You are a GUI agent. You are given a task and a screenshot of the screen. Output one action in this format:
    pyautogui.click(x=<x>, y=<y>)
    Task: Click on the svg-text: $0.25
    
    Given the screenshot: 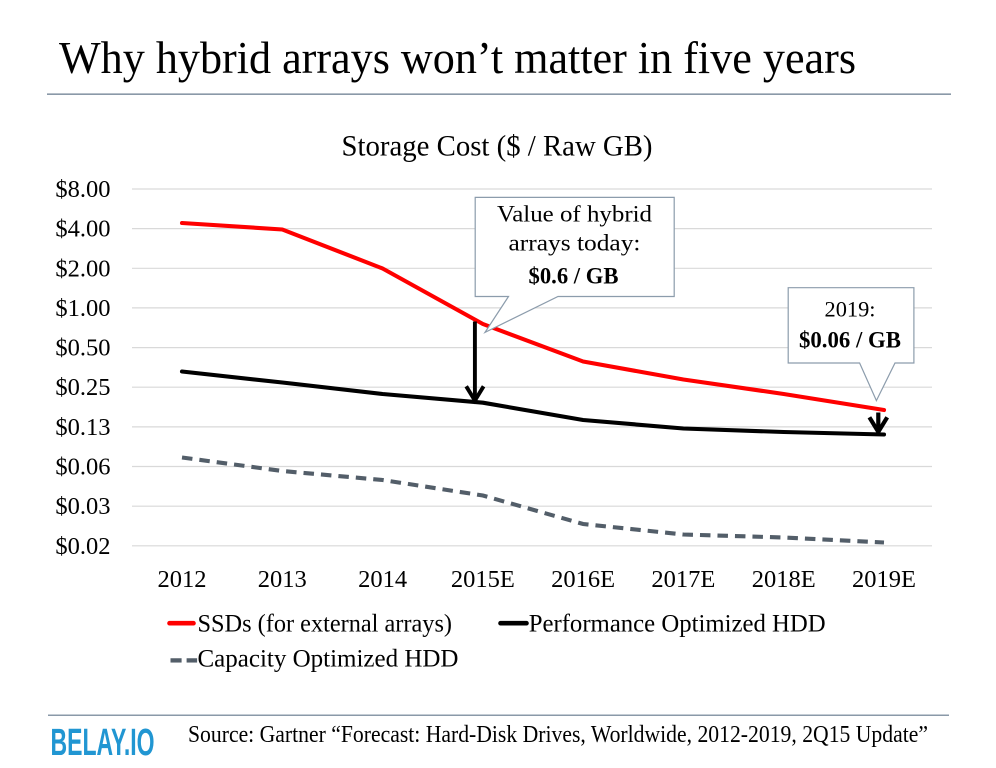 What is the action you would take?
    pyautogui.click(x=82, y=387)
    